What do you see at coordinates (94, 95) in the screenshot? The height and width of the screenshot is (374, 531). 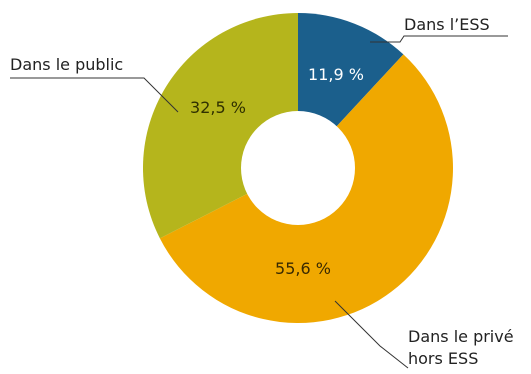 I see `leader-line-public` at bounding box center [94, 95].